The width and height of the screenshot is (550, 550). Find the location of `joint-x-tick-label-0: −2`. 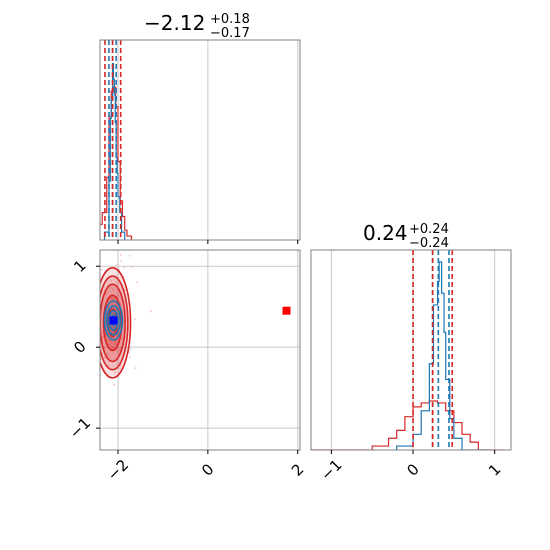

joint-x-tick-label-0: −2 is located at coordinates (118, 470).